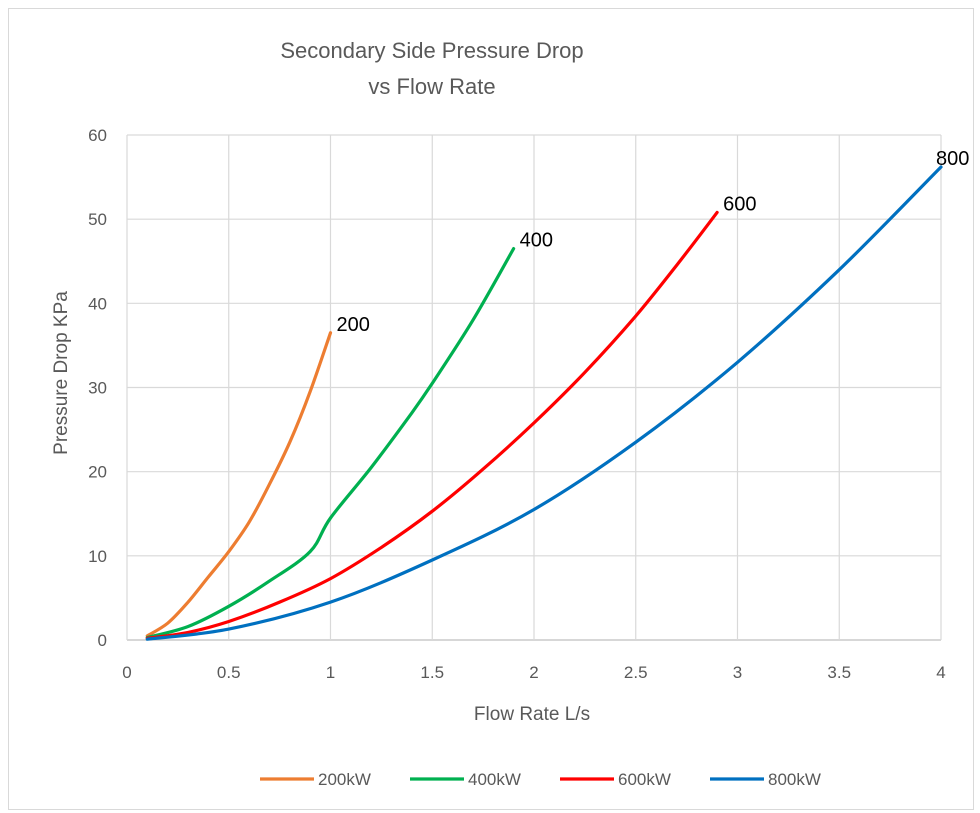  What do you see at coordinates (97, 135) in the screenshot?
I see `y-tick-label: 60` at bounding box center [97, 135].